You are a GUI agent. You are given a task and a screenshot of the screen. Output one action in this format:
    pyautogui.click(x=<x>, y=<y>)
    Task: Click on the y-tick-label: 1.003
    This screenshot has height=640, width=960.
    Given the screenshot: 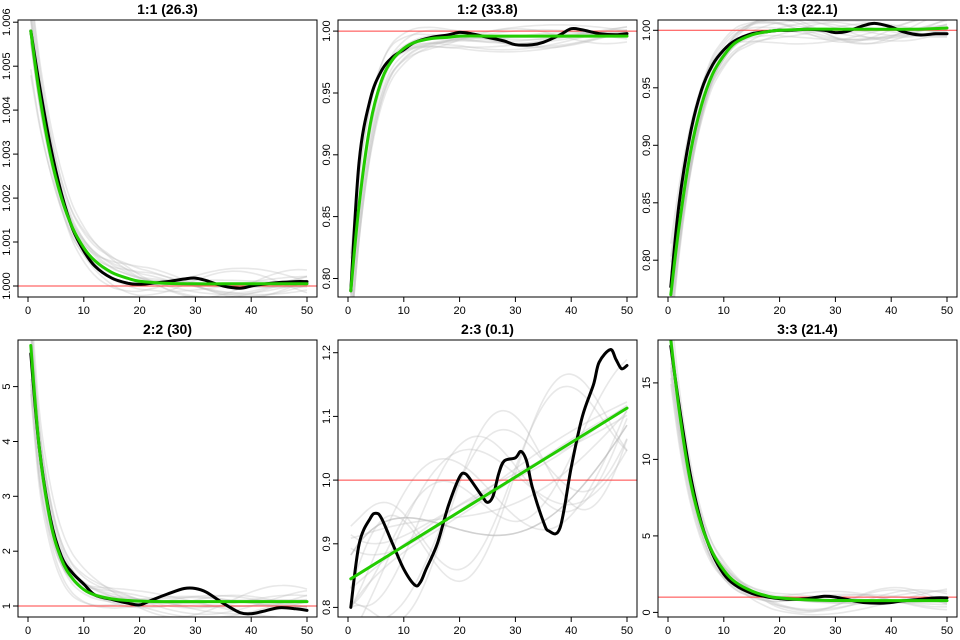 What is the action you would take?
    pyautogui.click(x=7, y=154)
    